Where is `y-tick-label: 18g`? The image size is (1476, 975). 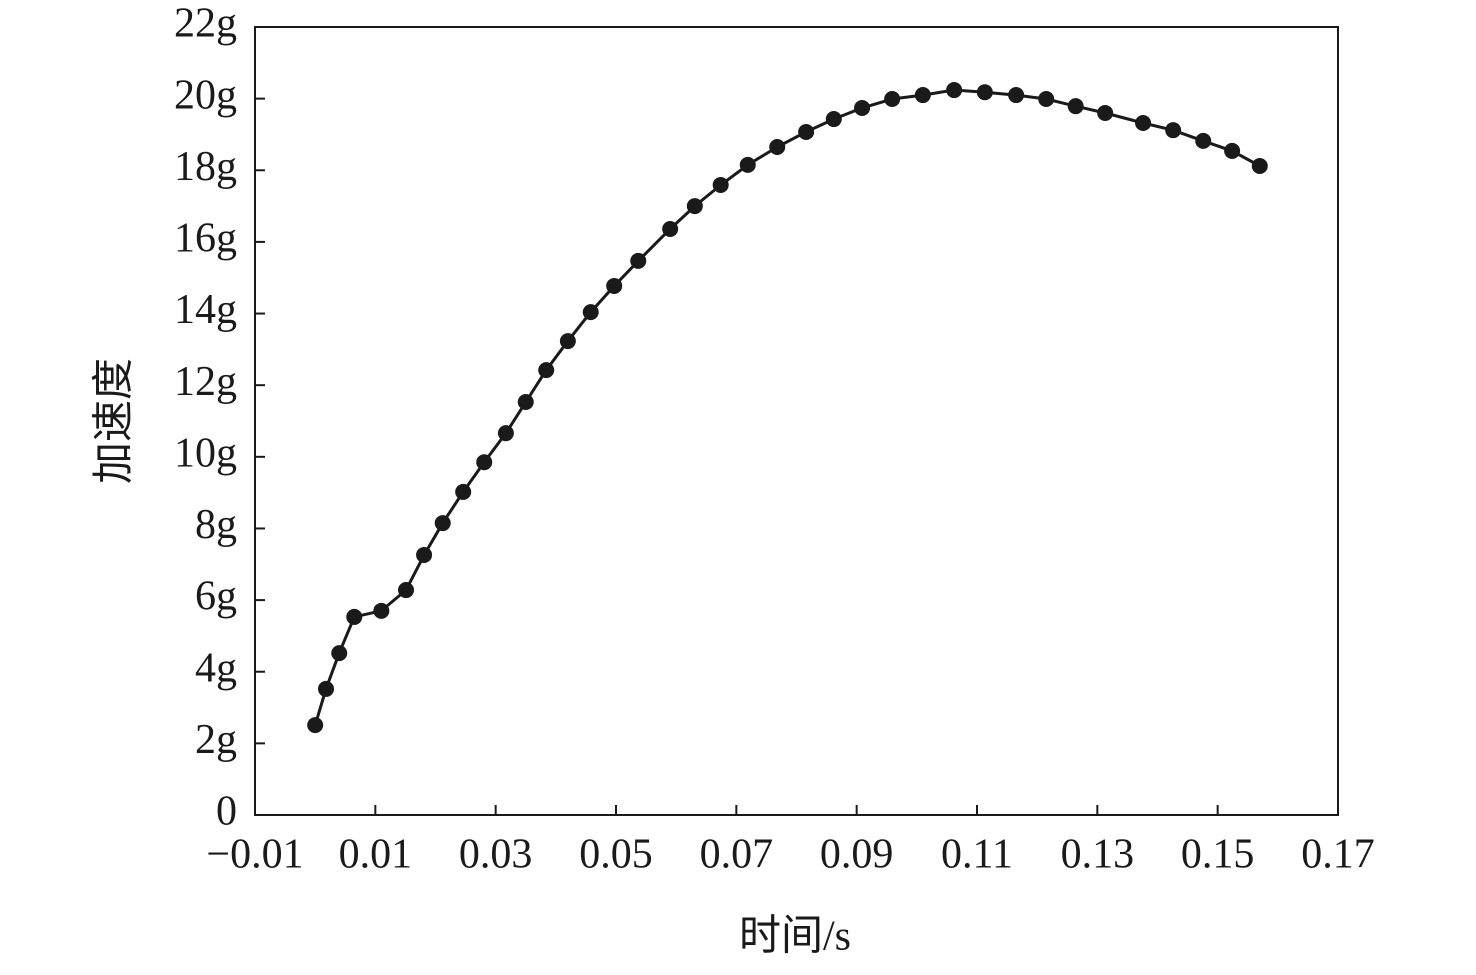 y-tick-label: 18g is located at coordinates (205, 167).